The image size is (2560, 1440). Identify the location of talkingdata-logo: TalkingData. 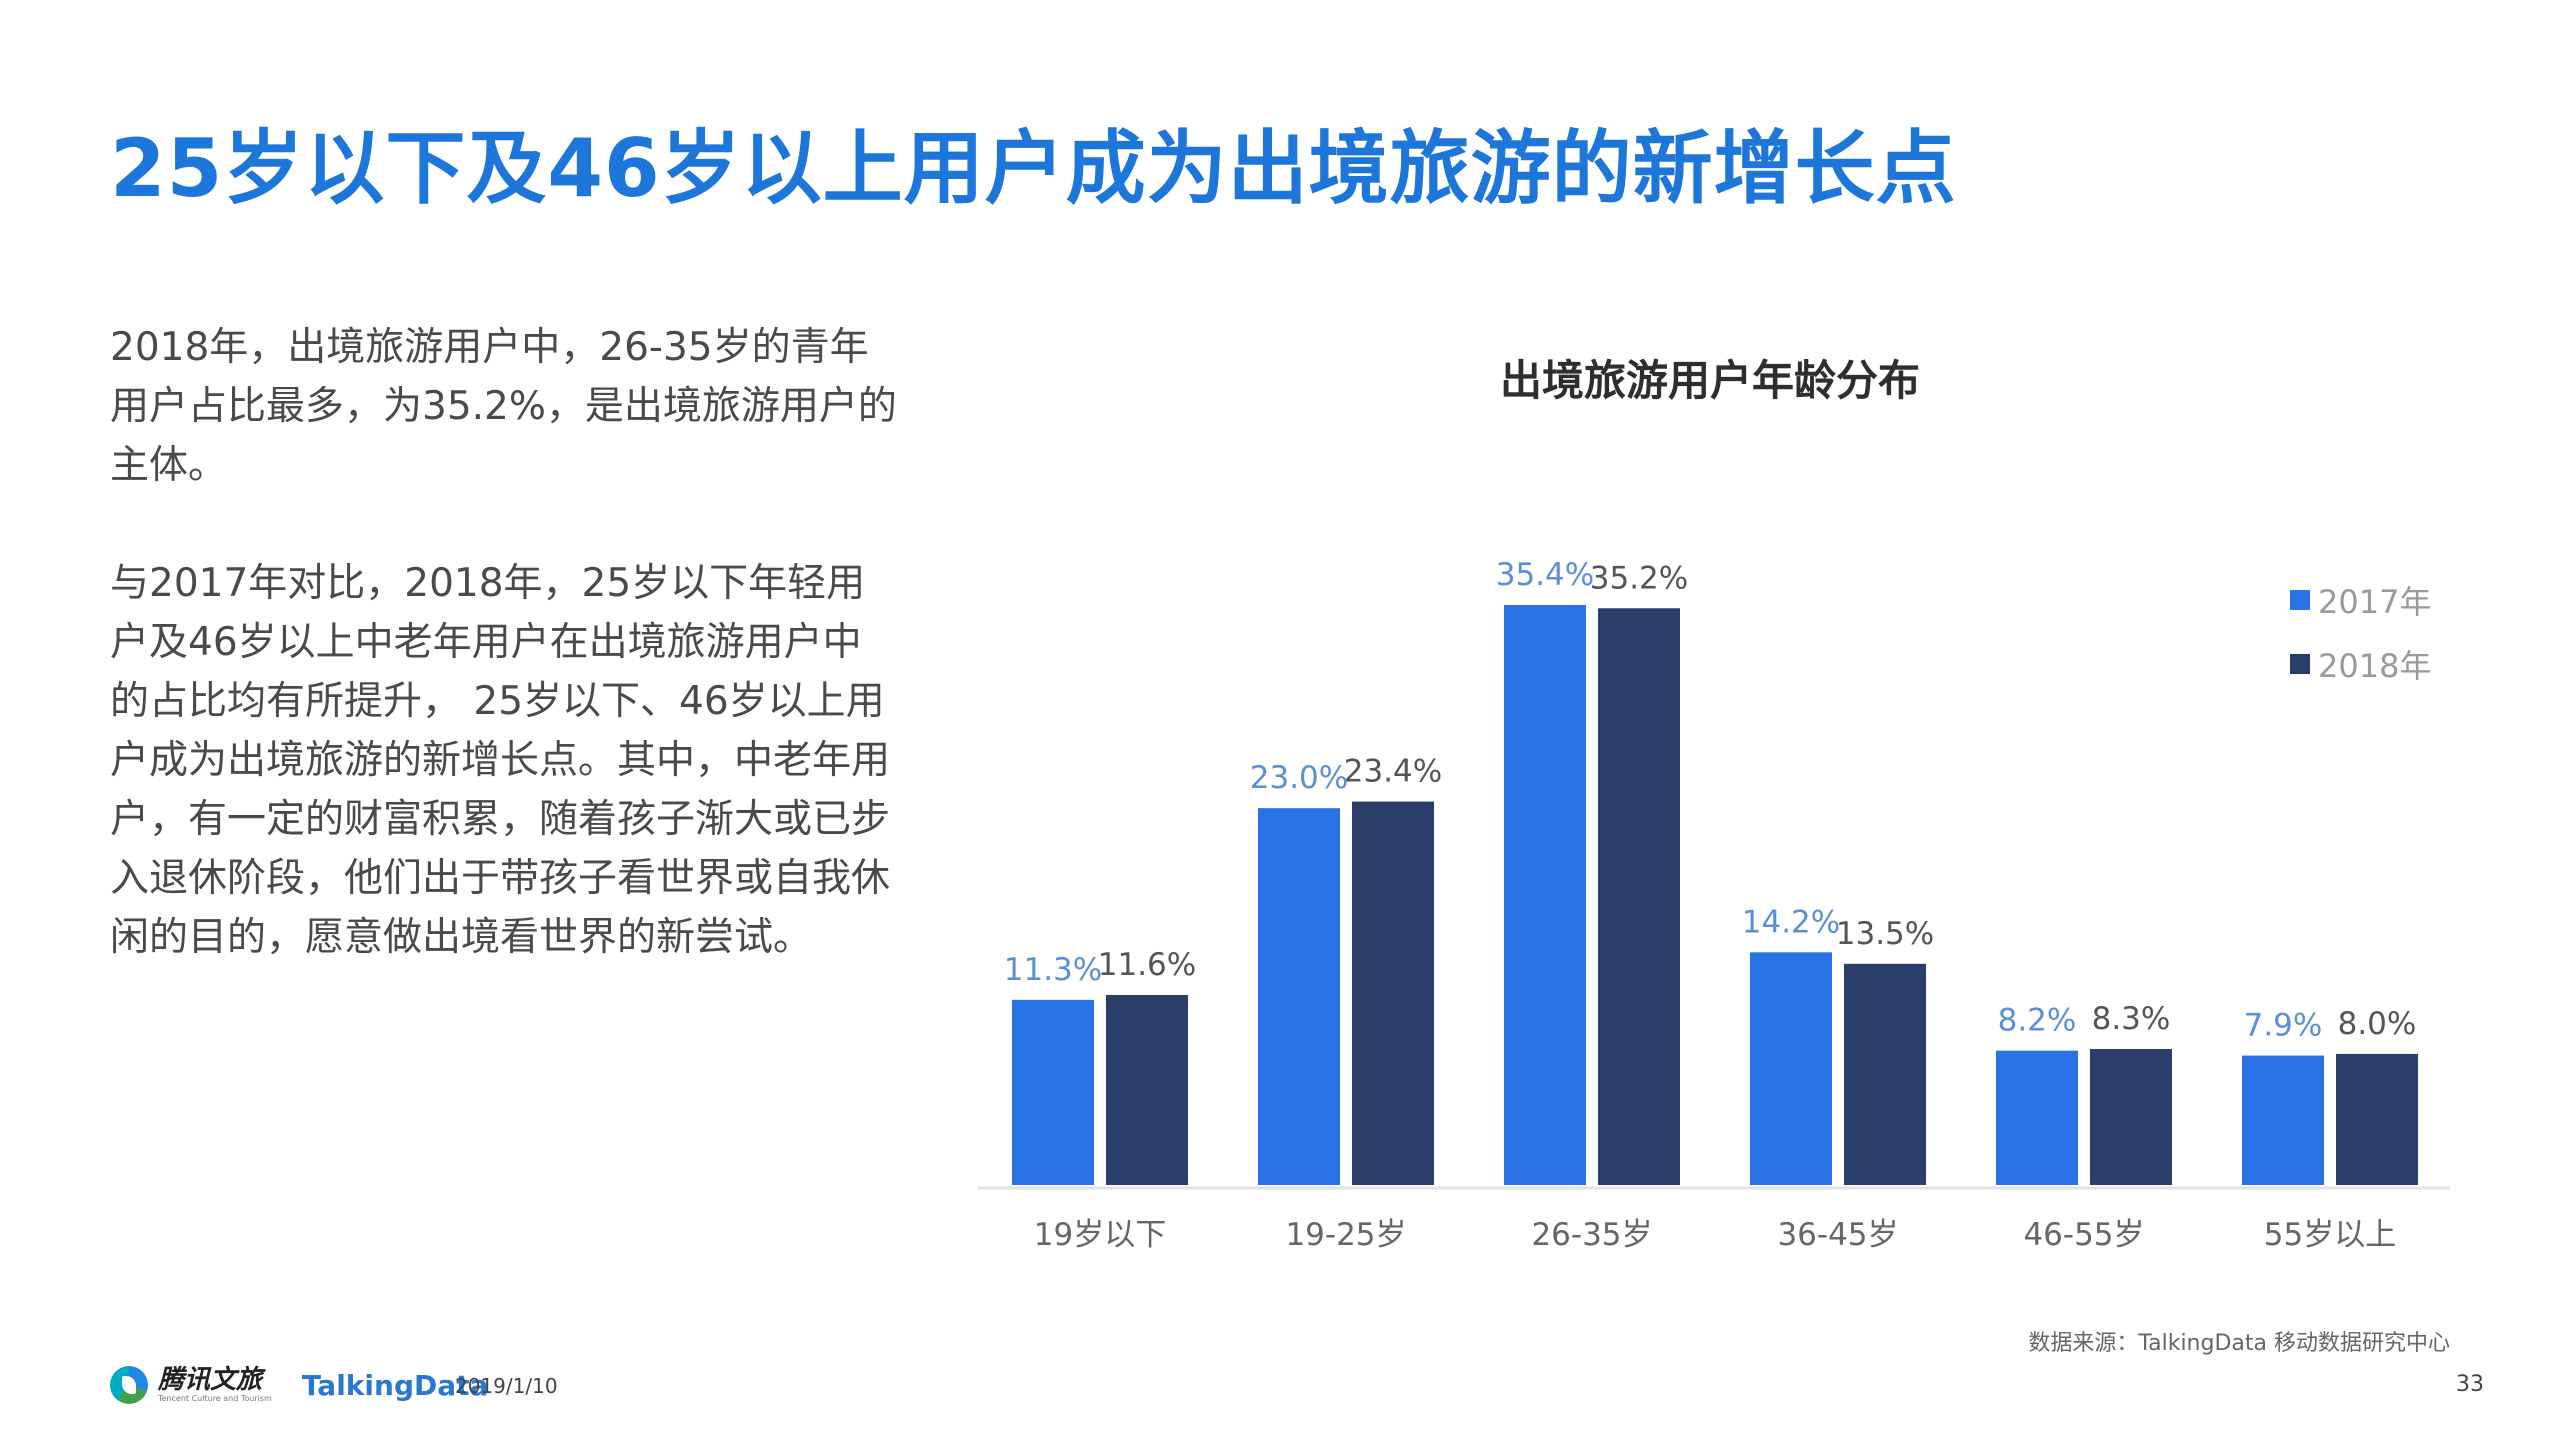
(395, 1385).